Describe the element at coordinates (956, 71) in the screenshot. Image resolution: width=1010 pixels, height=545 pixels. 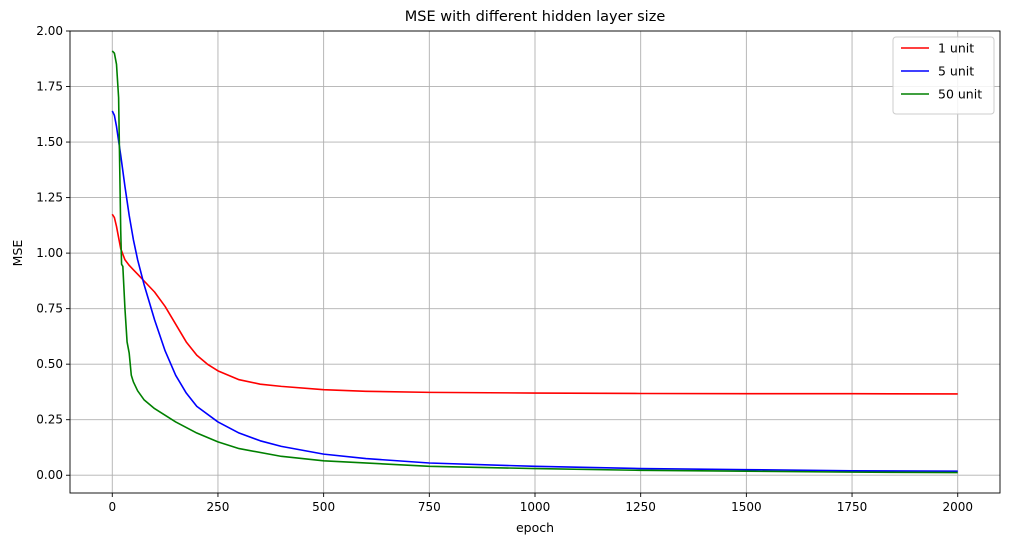
I see `legend-label: 5 unit` at that location.